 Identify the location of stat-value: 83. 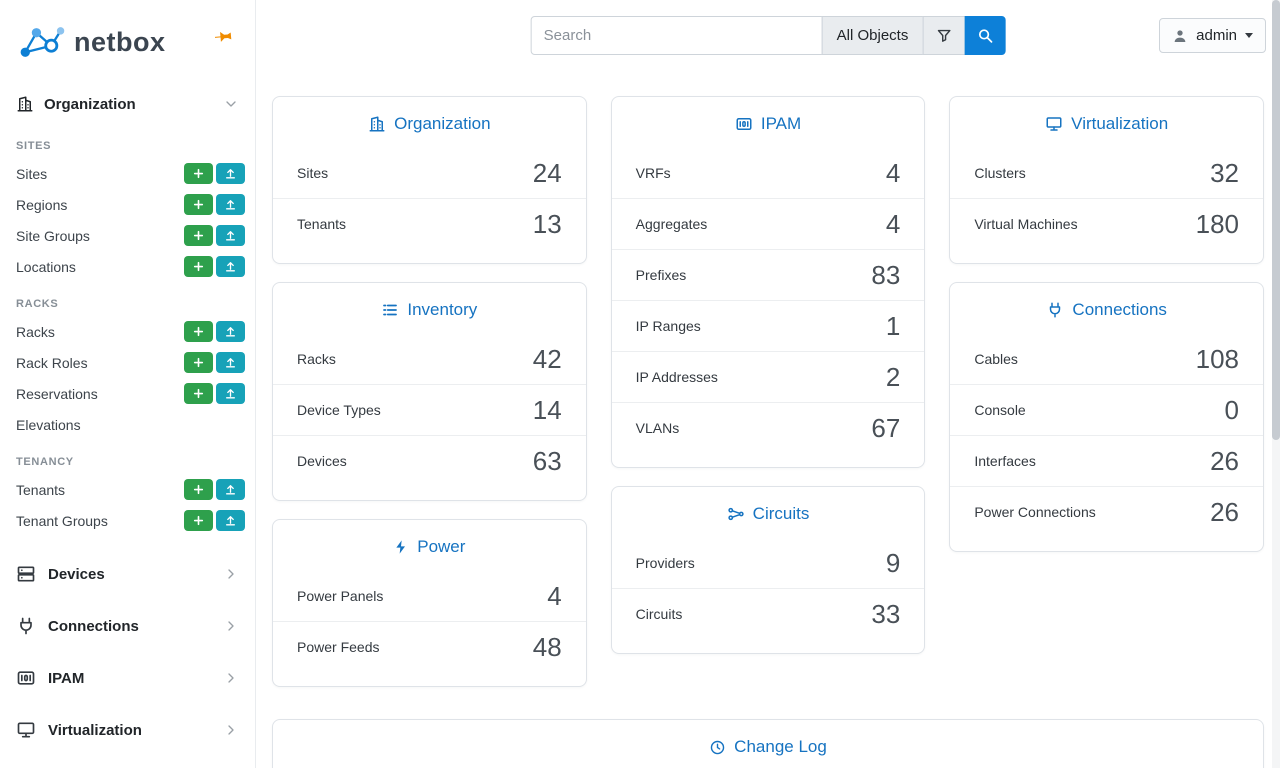
(886, 275).